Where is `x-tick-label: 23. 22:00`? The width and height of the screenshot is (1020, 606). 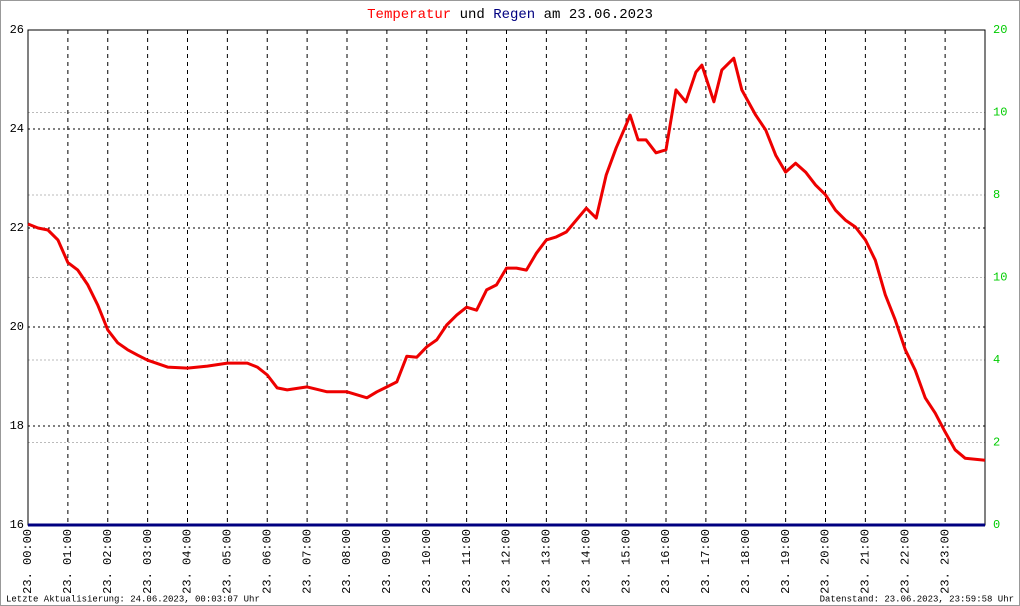
x-tick-label: 23. 22:00 is located at coordinates (905, 561).